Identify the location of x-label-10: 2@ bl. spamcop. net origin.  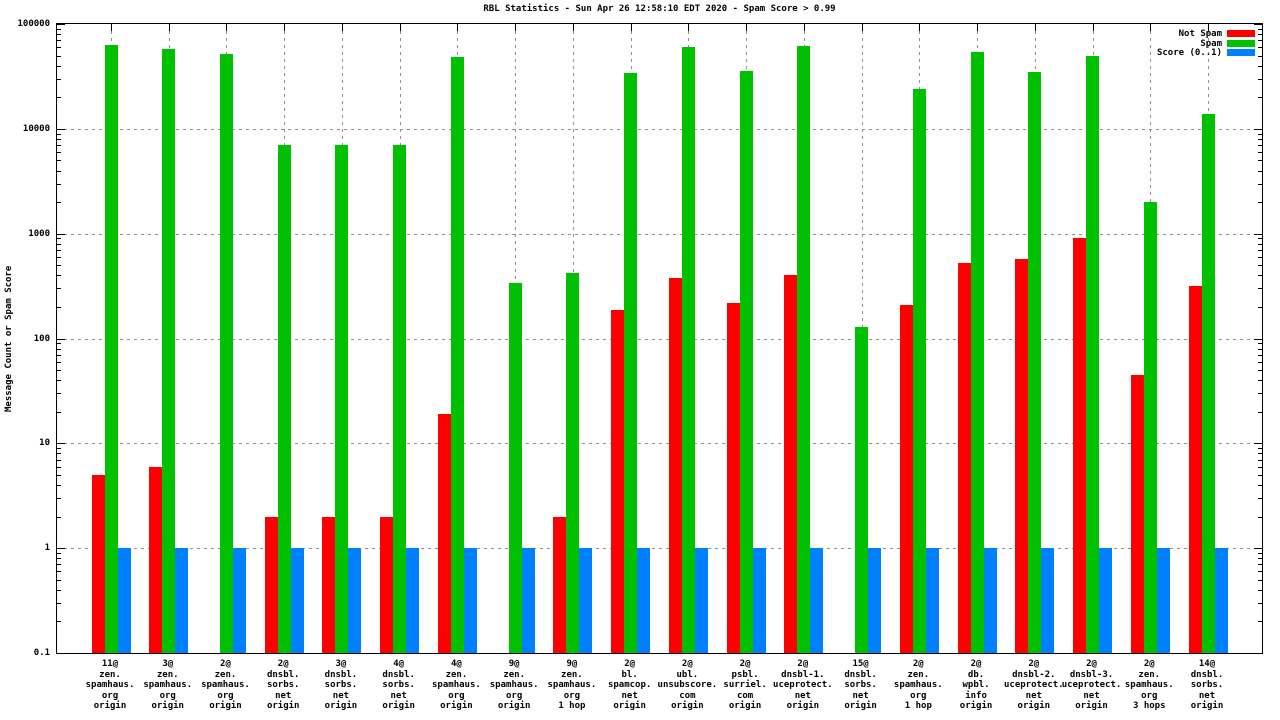
(629, 685).